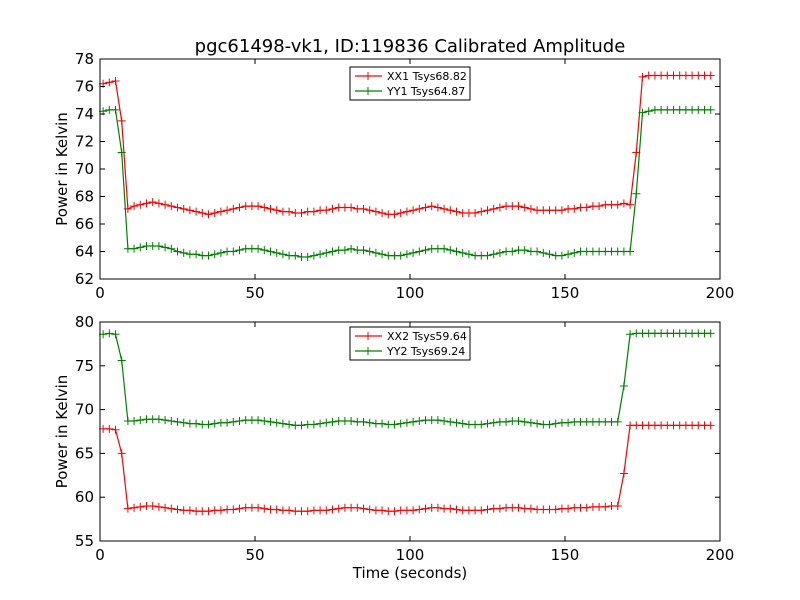  Describe the element at coordinates (100, 555) in the screenshot. I see `x-tick-label: 0` at that location.